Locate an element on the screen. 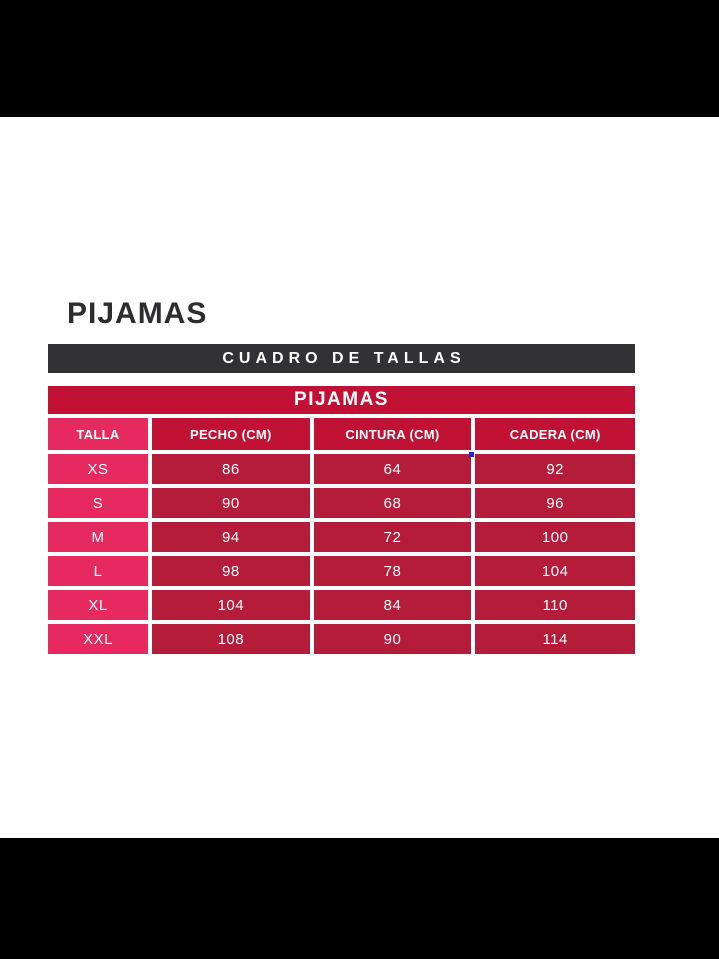  table-row: XS 86 64 92 is located at coordinates (341, 469).